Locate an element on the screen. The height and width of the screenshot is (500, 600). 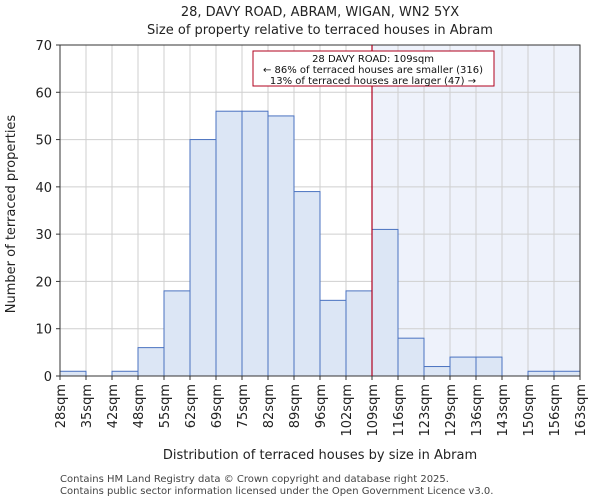
bar-89sqm is located at coordinates (307, 284).